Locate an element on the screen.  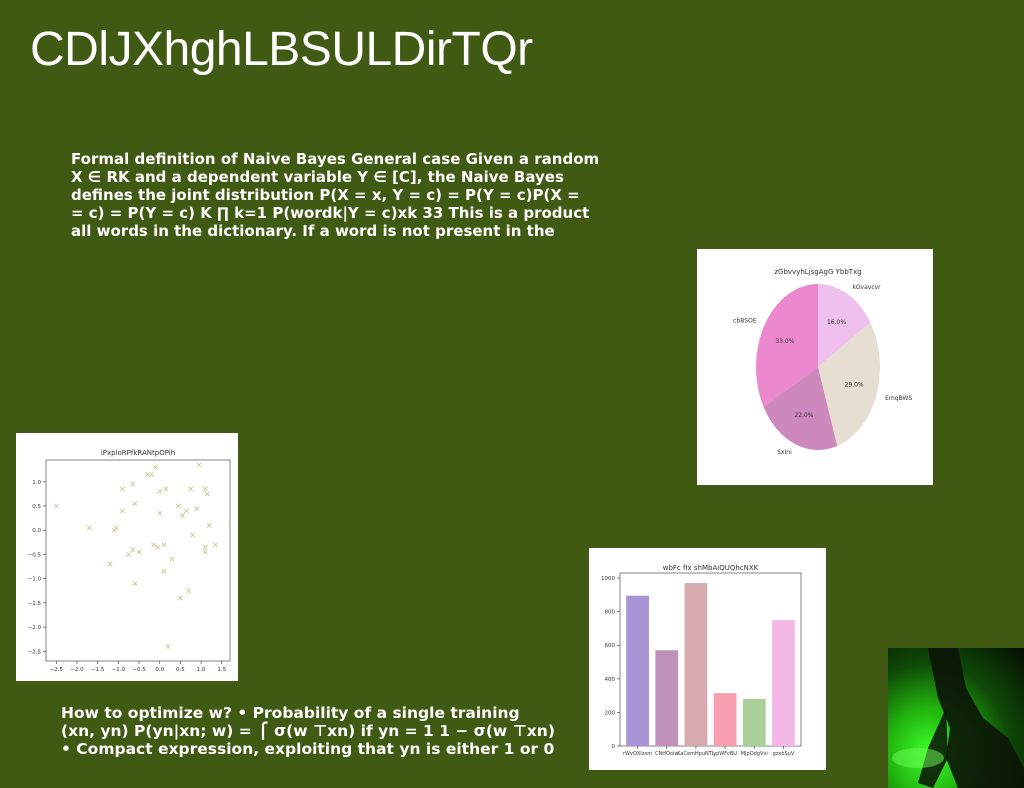
pie-title: zGbvvyhLjsgAgG YbbTxg is located at coordinates (817, 272).